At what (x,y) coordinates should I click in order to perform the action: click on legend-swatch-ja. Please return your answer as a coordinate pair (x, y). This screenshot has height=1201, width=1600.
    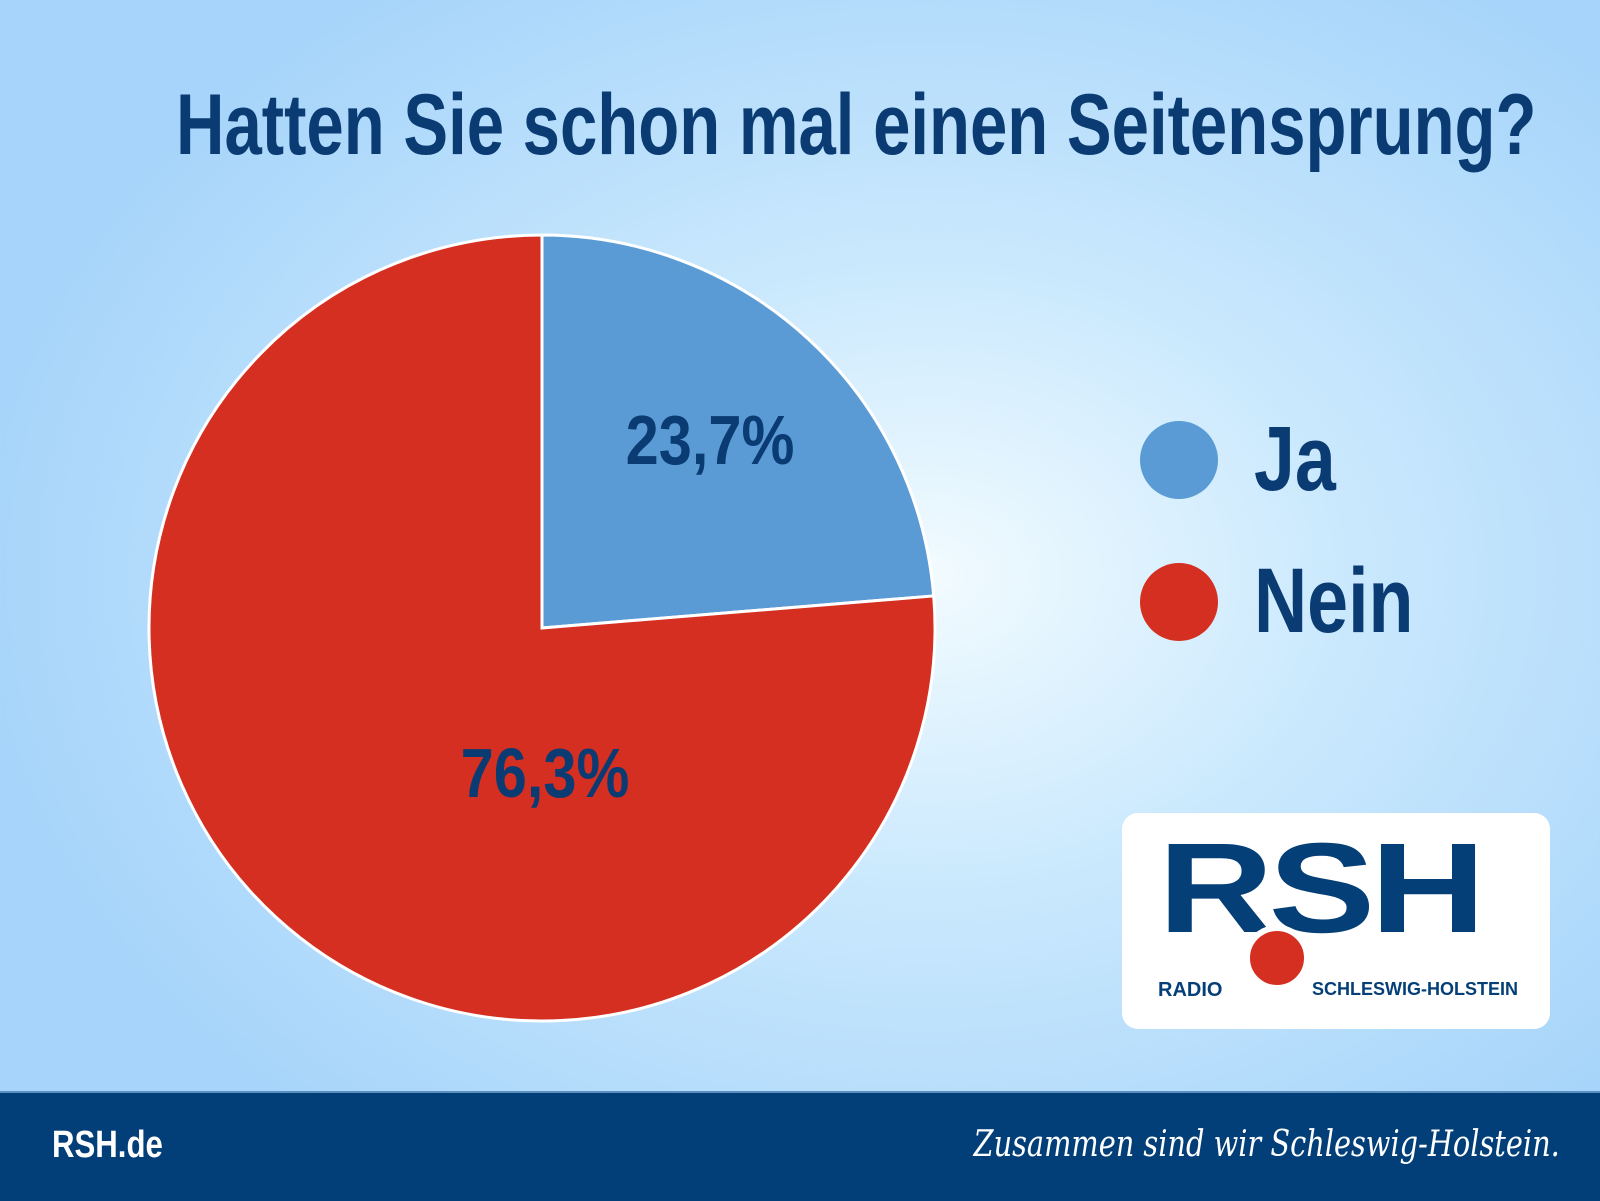
    Looking at the image, I should click on (1179, 459).